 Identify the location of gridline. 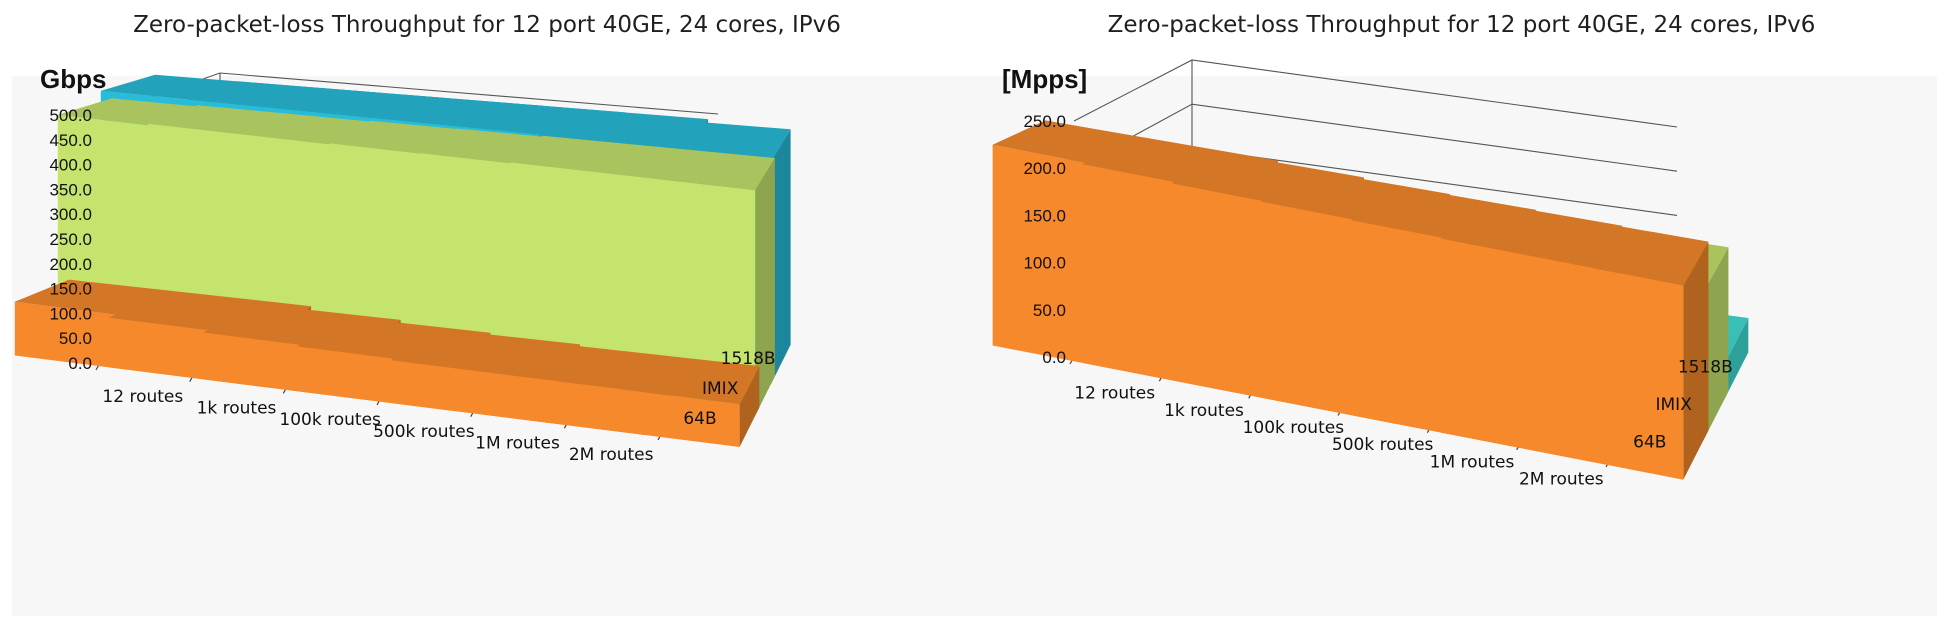
(1375, 93).